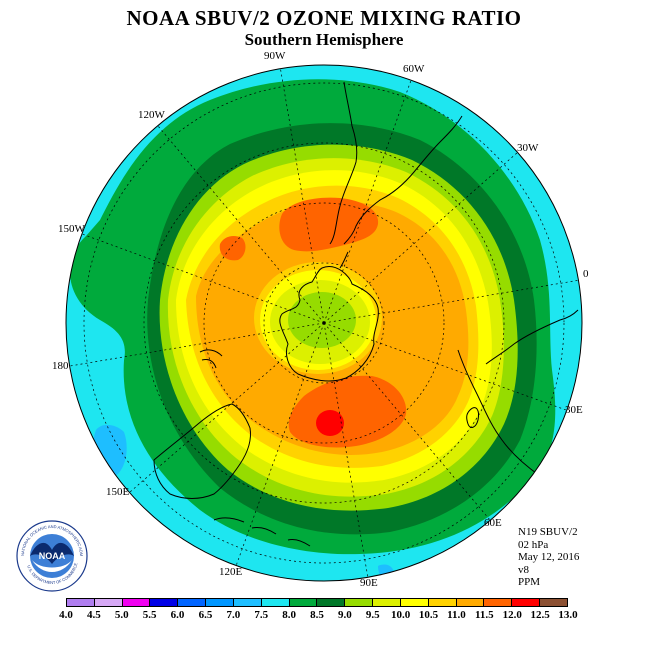 The width and height of the screenshot is (648, 648). I want to click on colorbar-tick-label: 10.5, so click(428, 615).